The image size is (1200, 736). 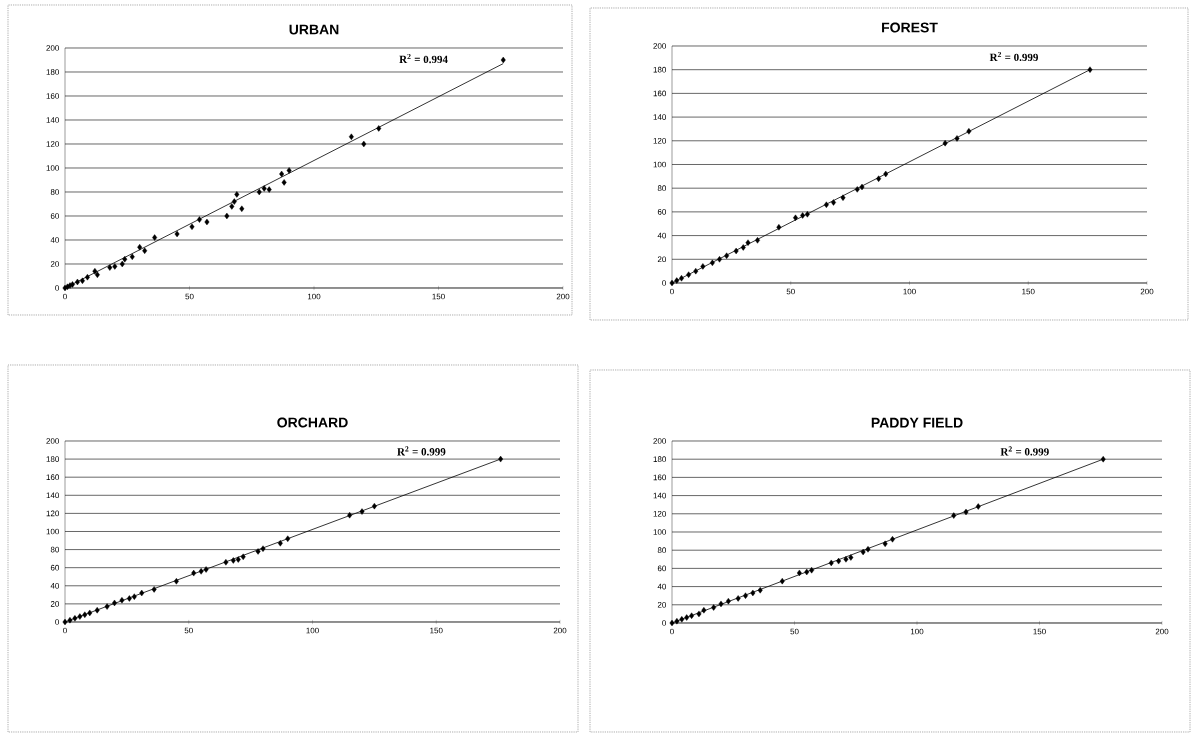 I want to click on chart-title: PADDY FIELD, so click(x=917, y=422).